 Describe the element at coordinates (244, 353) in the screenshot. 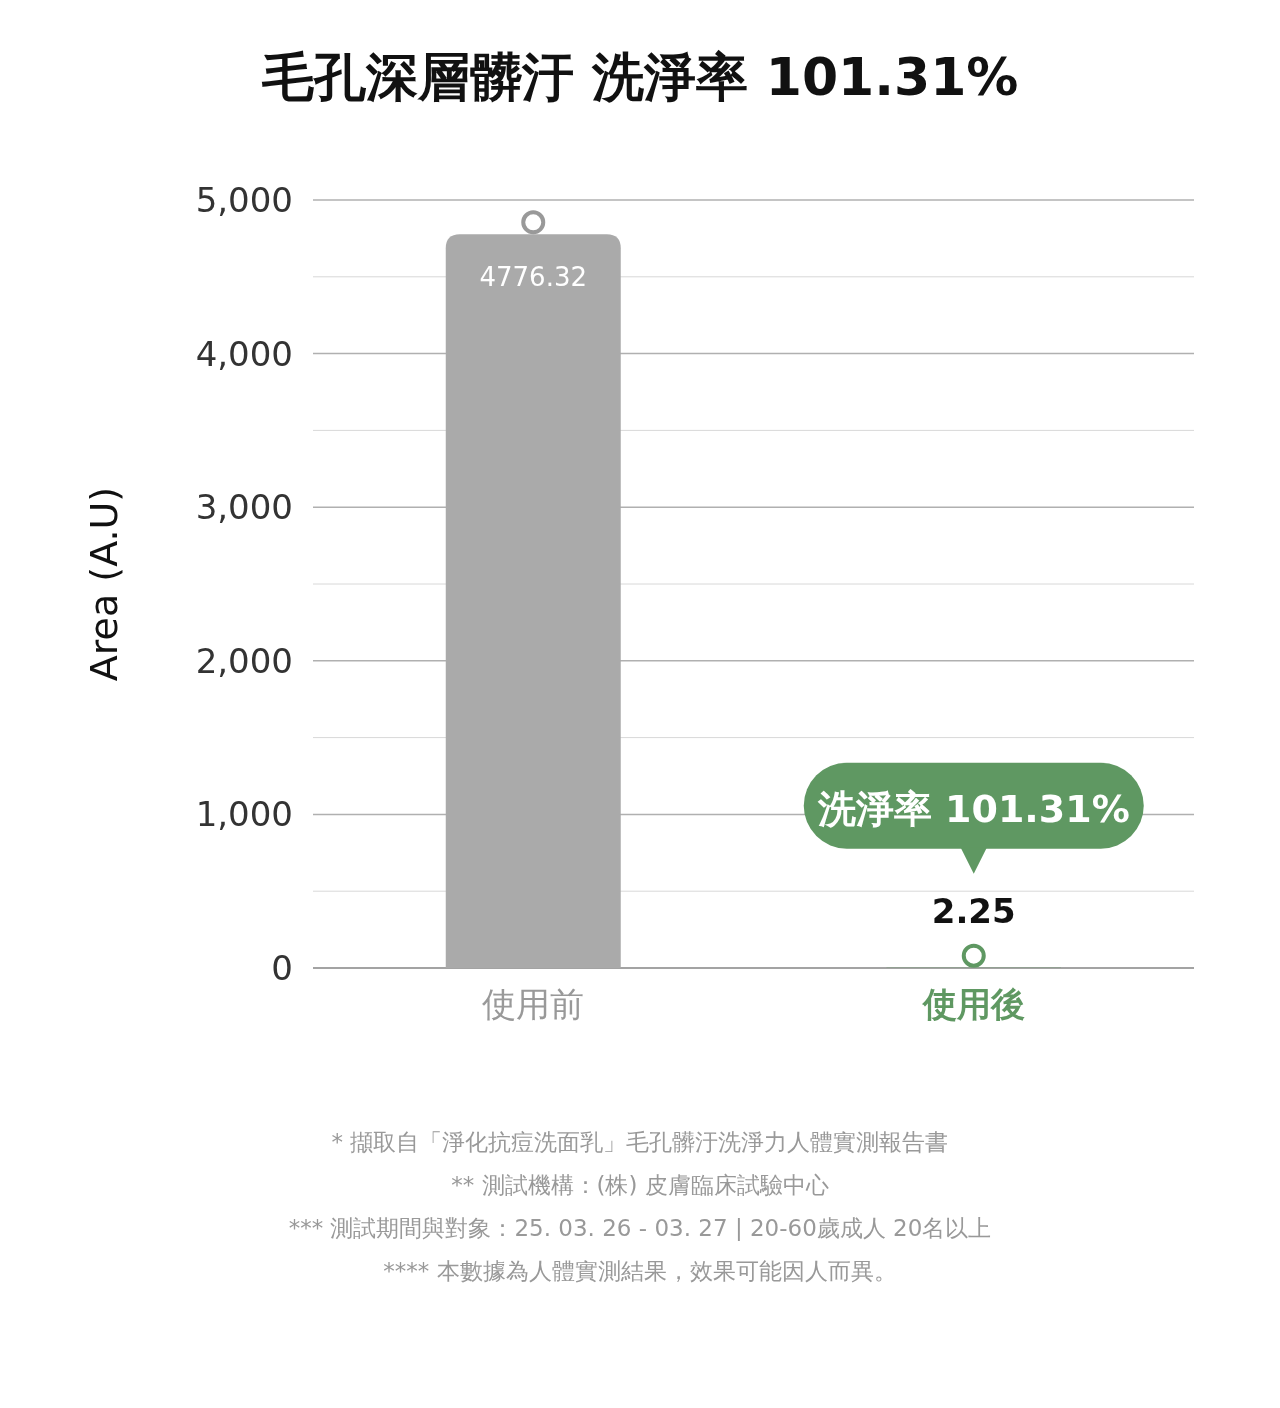

I see `y-tick-label: 4,000` at that location.